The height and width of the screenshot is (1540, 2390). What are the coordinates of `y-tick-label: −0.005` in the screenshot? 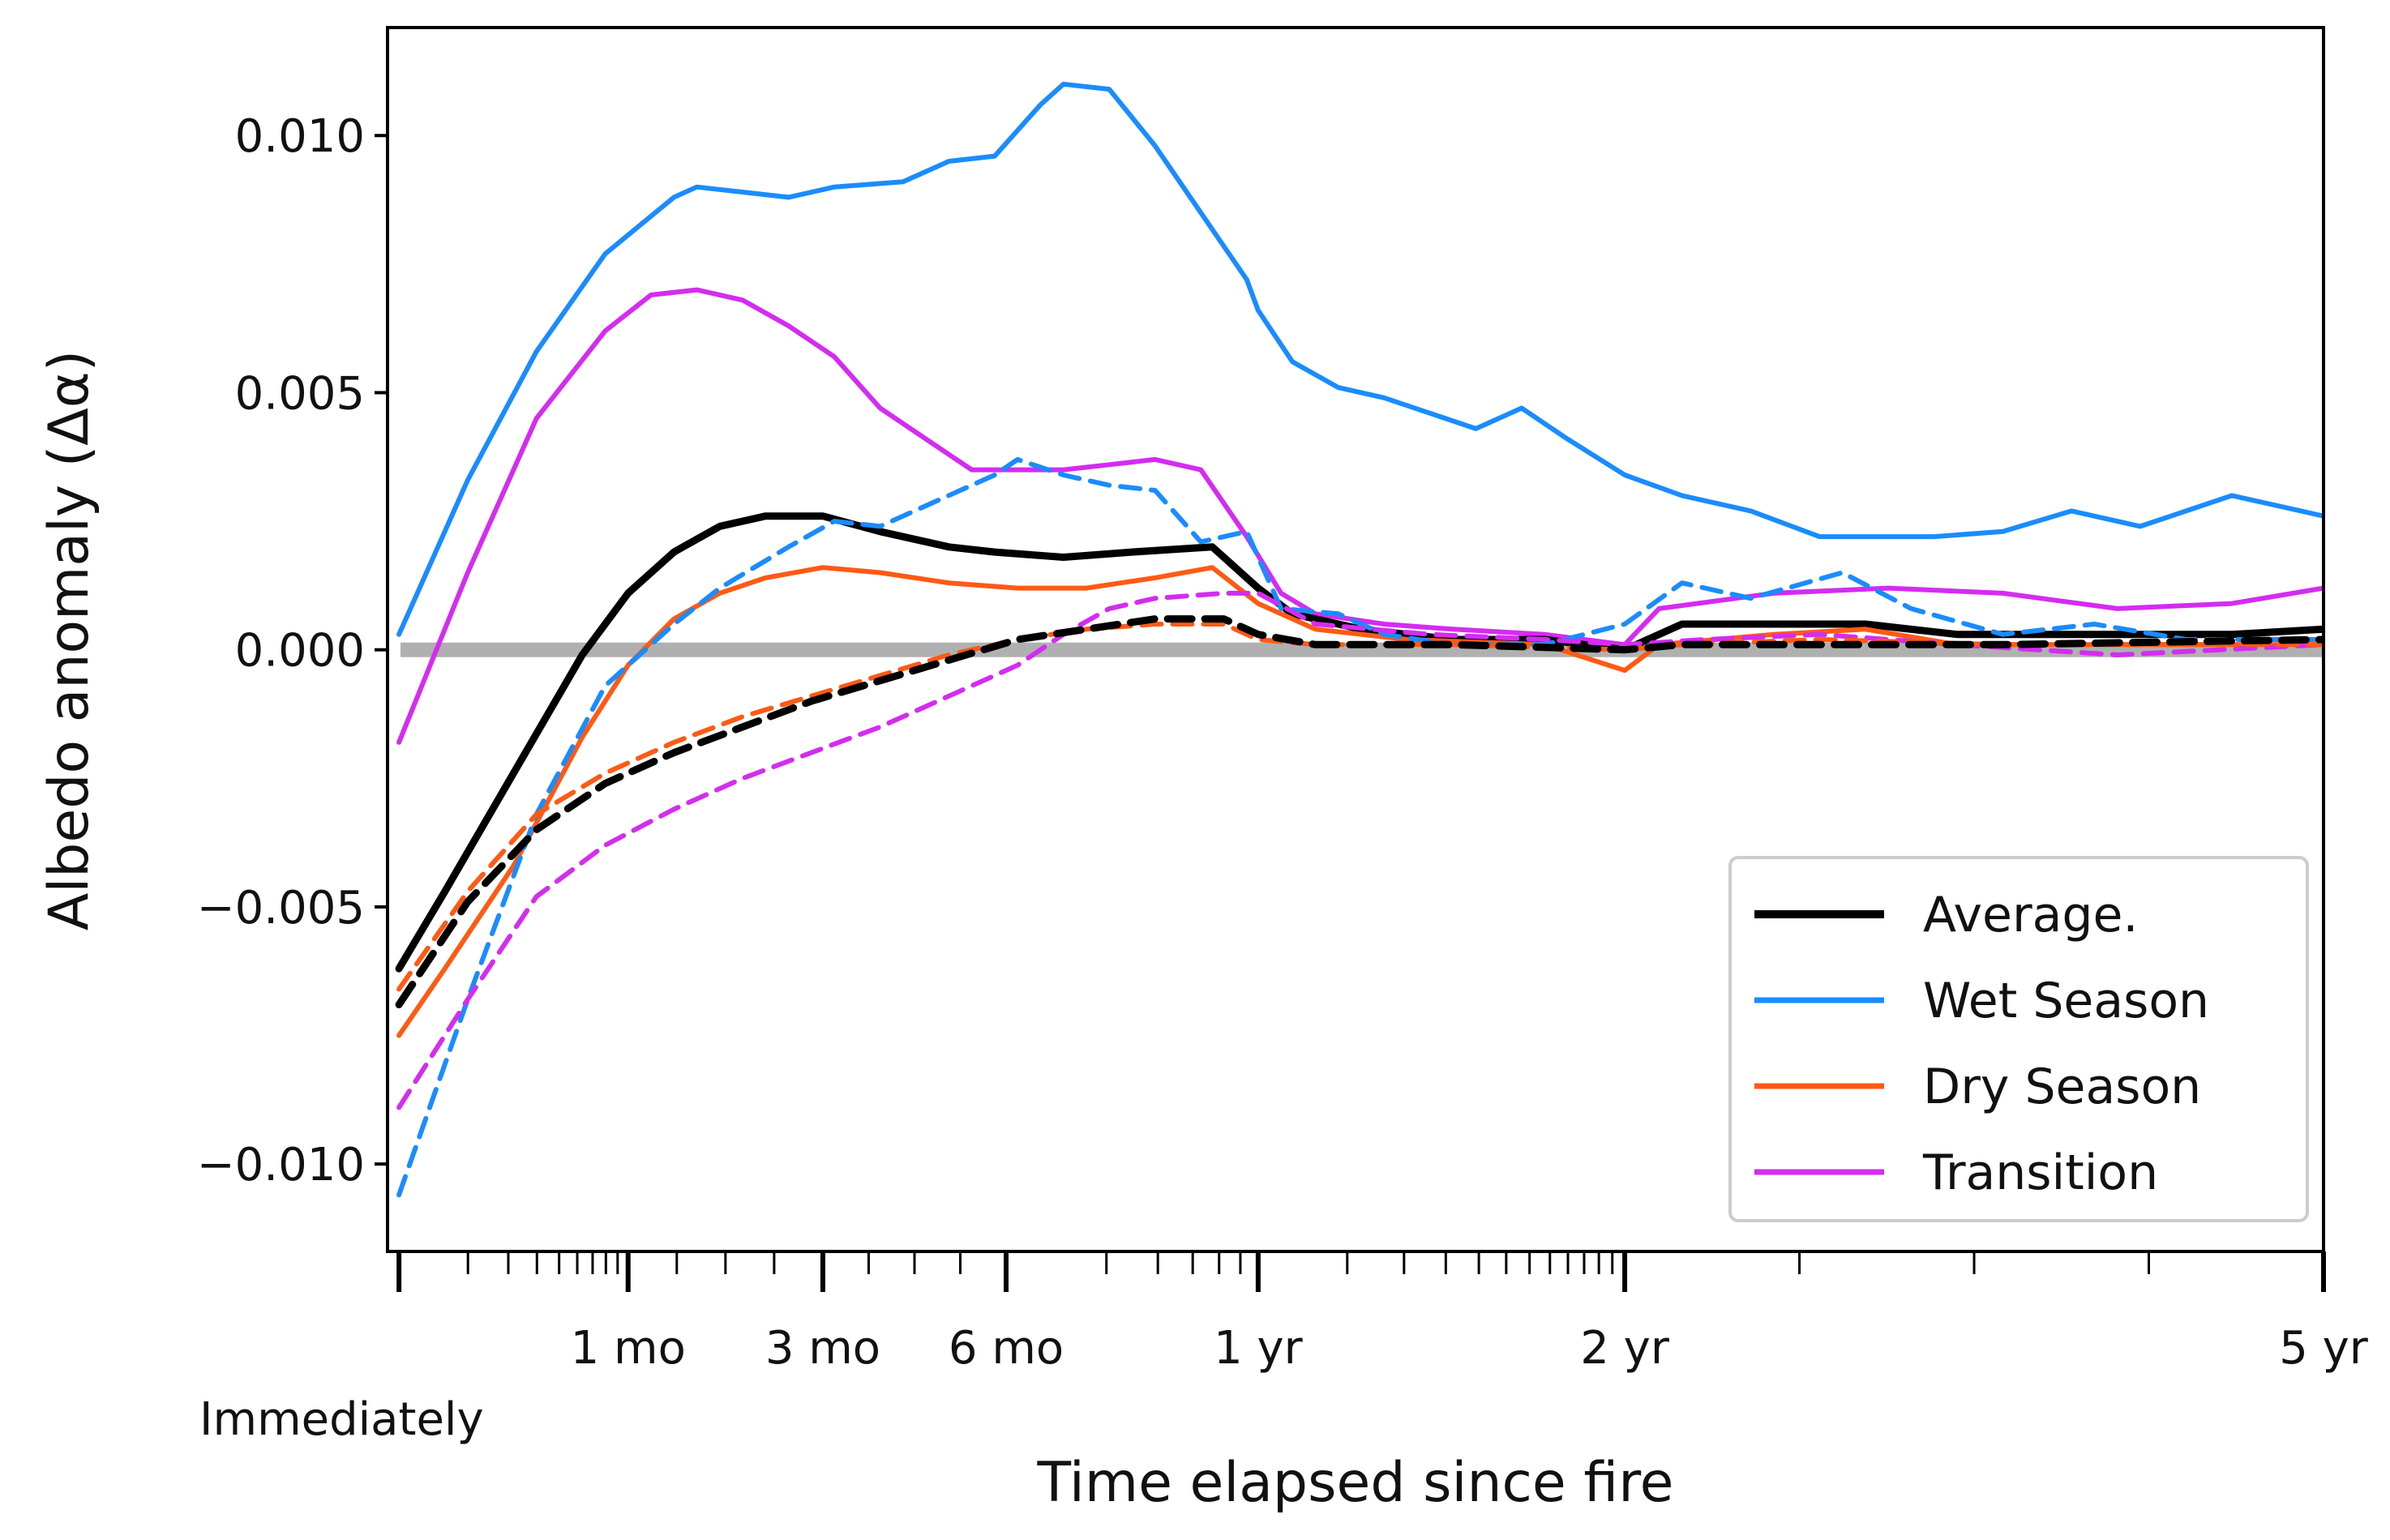 It's located at (281, 908).